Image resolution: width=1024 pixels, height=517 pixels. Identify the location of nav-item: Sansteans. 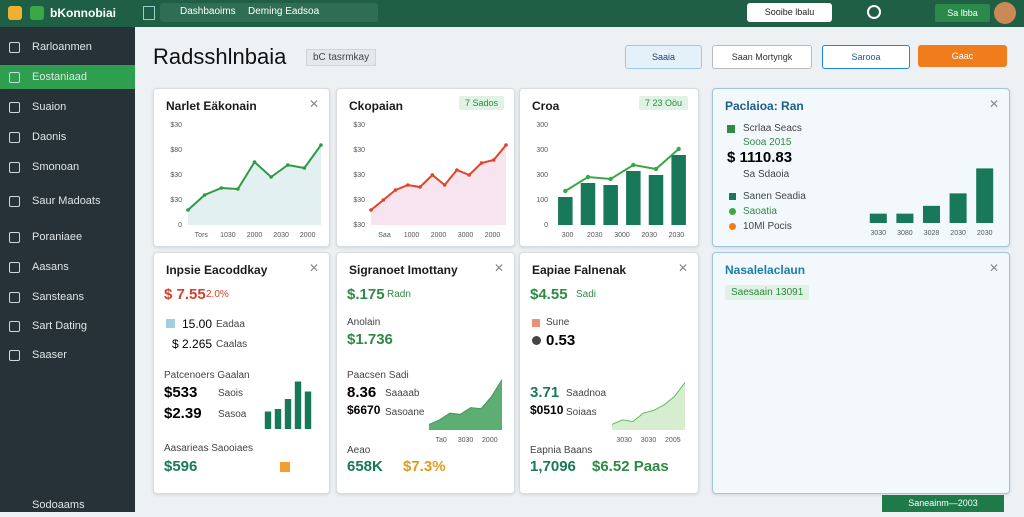
(67, 297).